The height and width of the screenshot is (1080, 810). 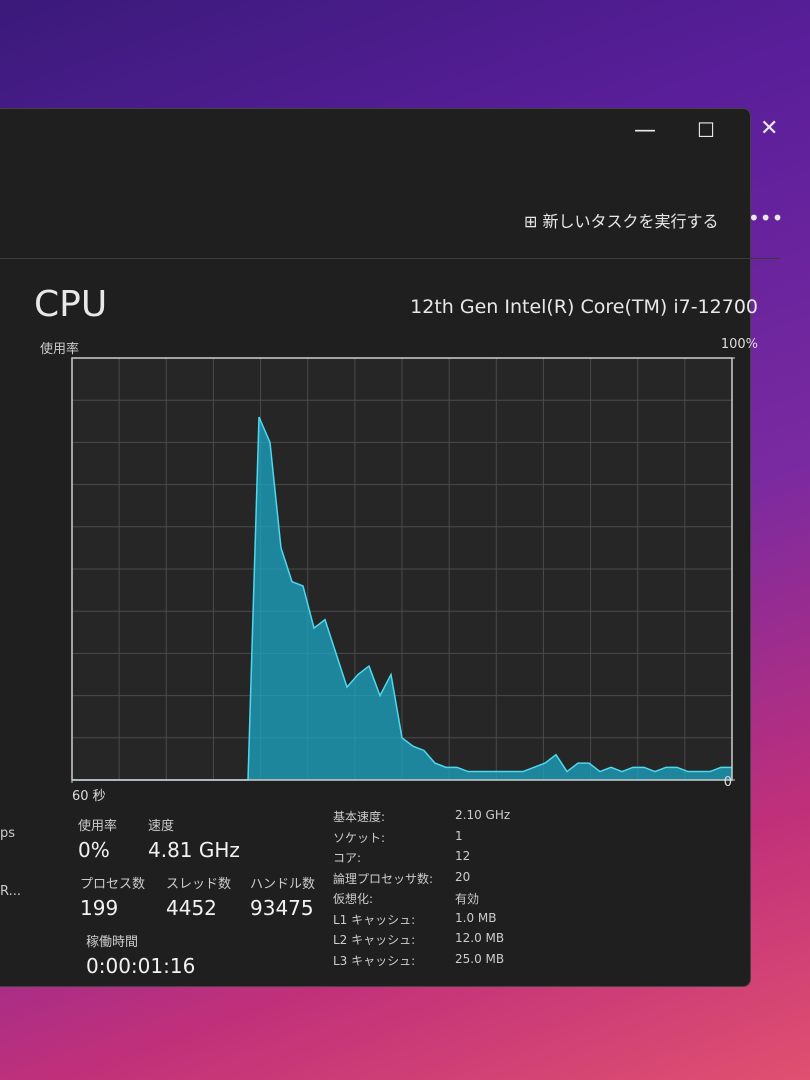 I want to click on spec-value: 12, so click(x=463, y=856).